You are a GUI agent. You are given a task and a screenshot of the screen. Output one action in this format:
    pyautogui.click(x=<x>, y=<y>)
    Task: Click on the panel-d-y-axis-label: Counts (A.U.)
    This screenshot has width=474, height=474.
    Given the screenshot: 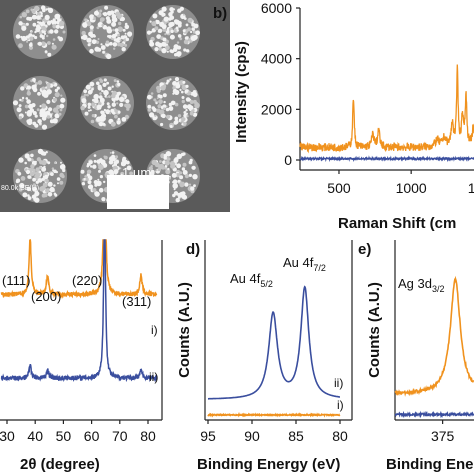 What is the action you would take?
    pyautogui.click(x=184, y=330)
    